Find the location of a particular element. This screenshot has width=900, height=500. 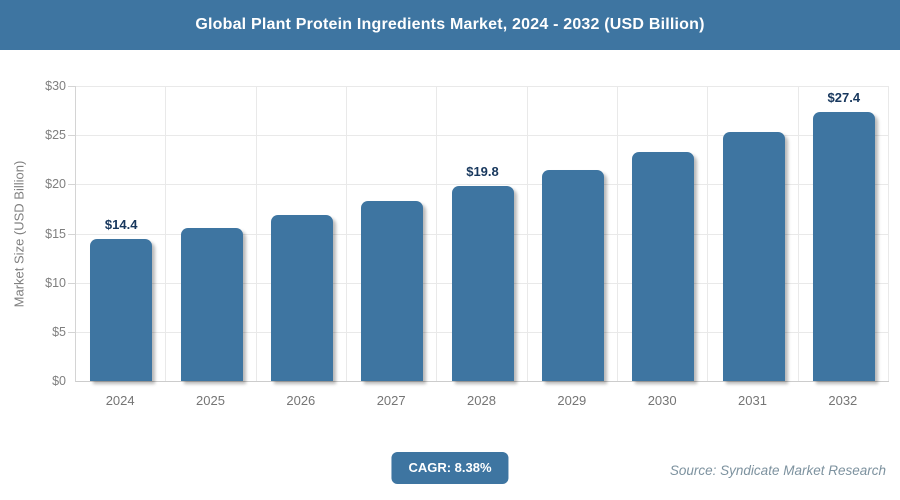

bar-data-label: $14.4 is located at coordinates (121, 225).